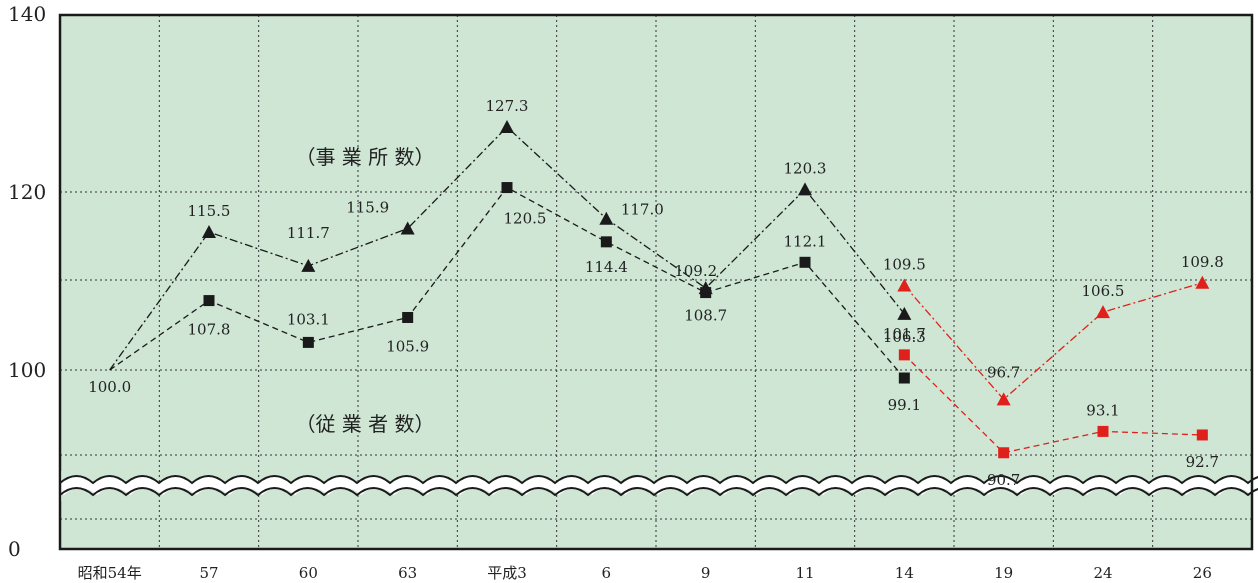 Image resolution: width=1258 pixels, height=583 pixels. Describe the element at coordinates (804, 573) in the screenshot. I see `x-tick-label: 11` at that location.